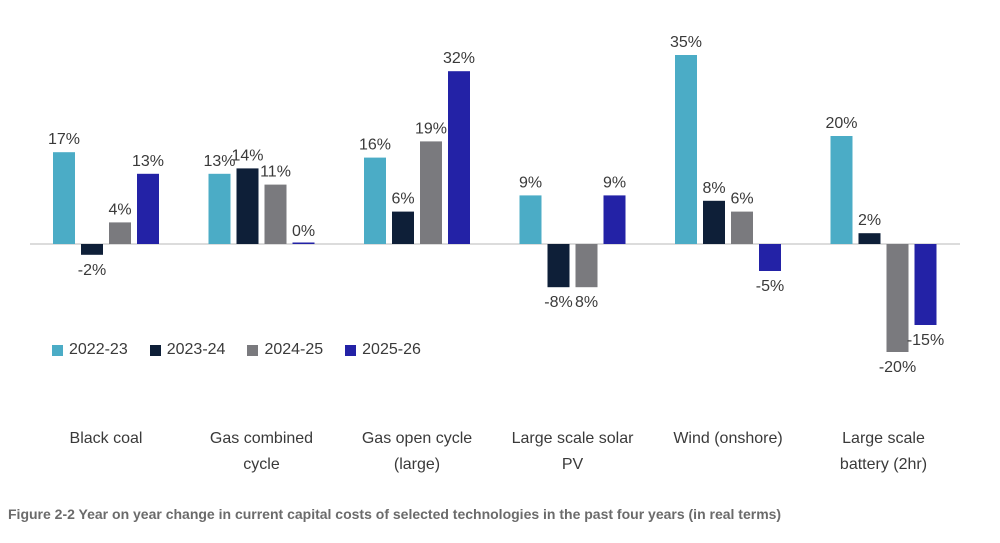 The width and height of the screenshot is (1000, 543). What do you see at coordinates (119, 209) in the screenshot?
I see `data-label: 4%` at bounding box center [119, 209].